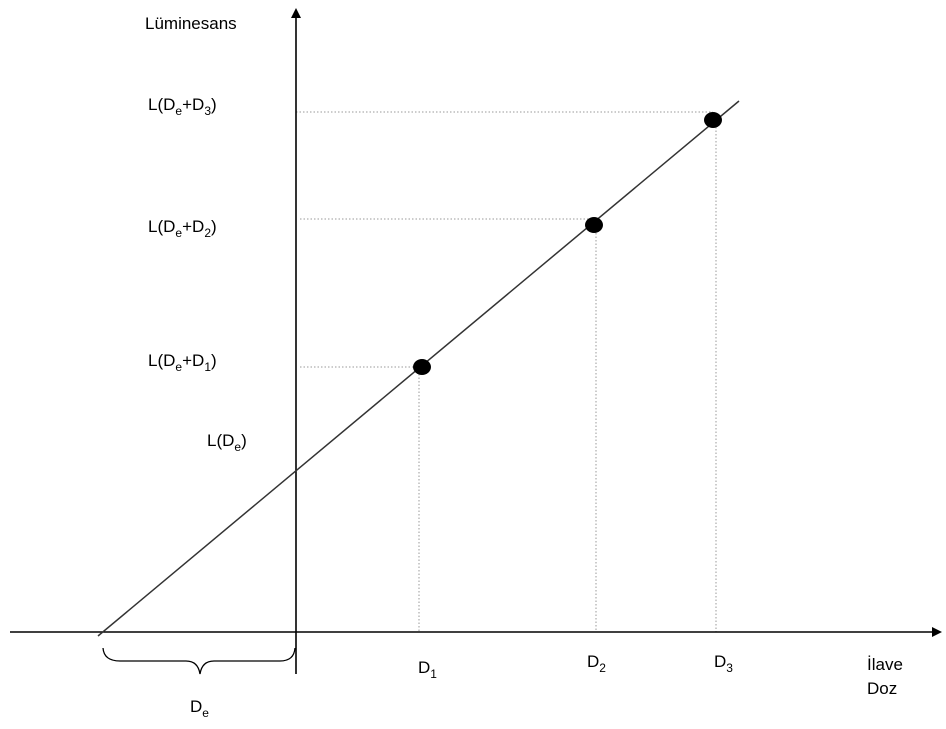 This screenshot has height=729, width=946. I want to click on data-point-d3, so click(713, 120).